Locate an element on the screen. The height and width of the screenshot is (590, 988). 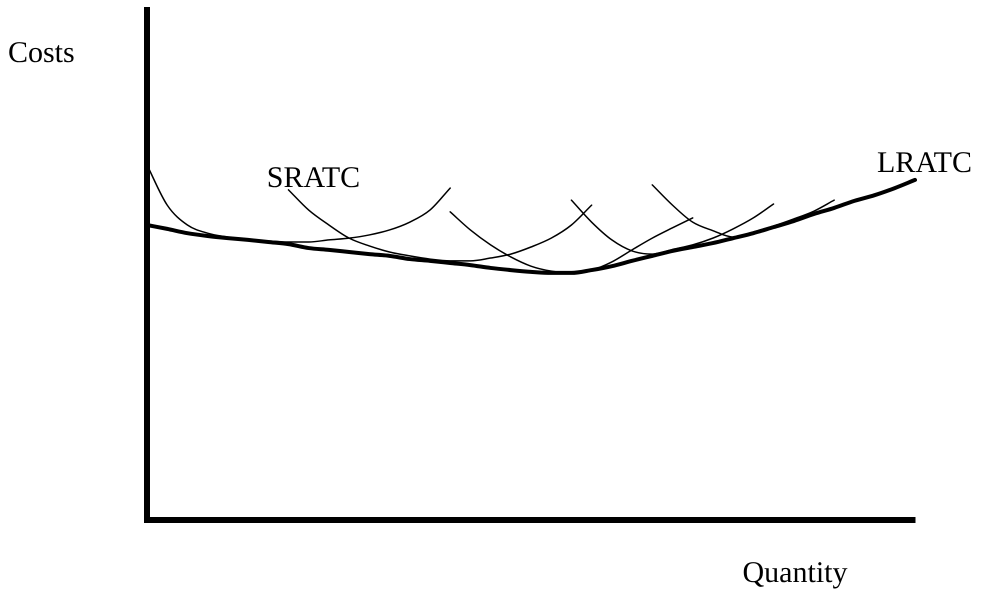
series-label: LRATC is located at coordinates (924, 162).